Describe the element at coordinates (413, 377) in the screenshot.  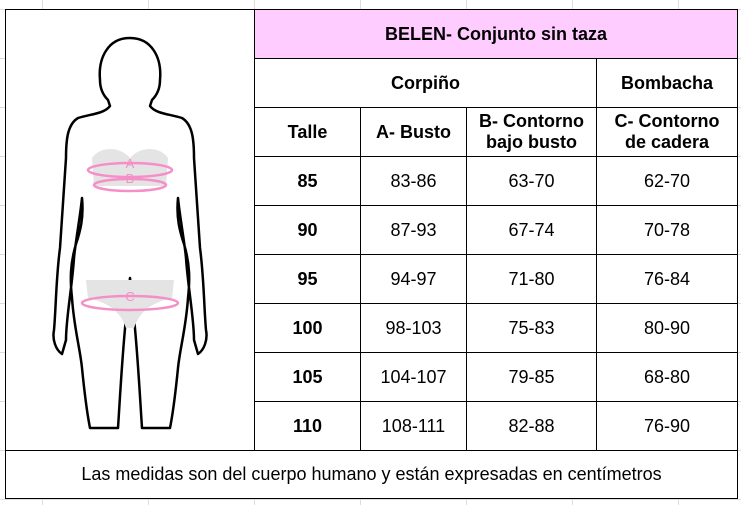
I see `cell-busto: 104-107` at that location.